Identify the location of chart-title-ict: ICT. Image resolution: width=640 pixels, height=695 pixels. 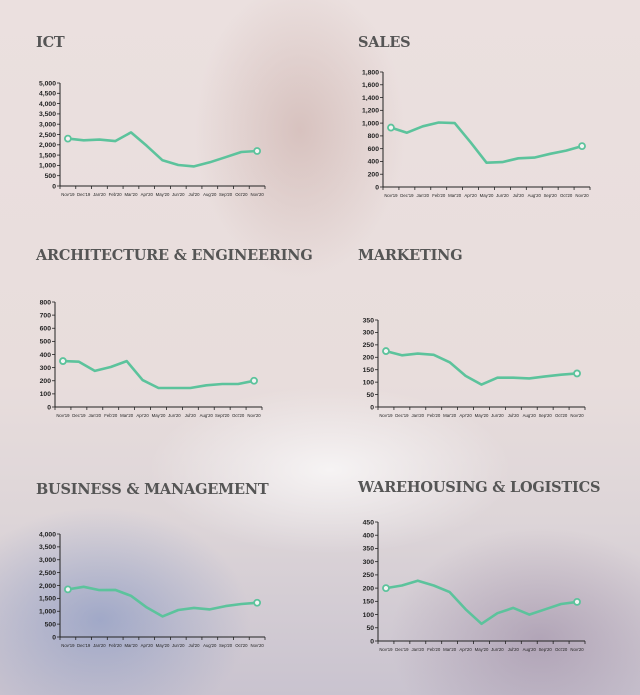
(50, 42).